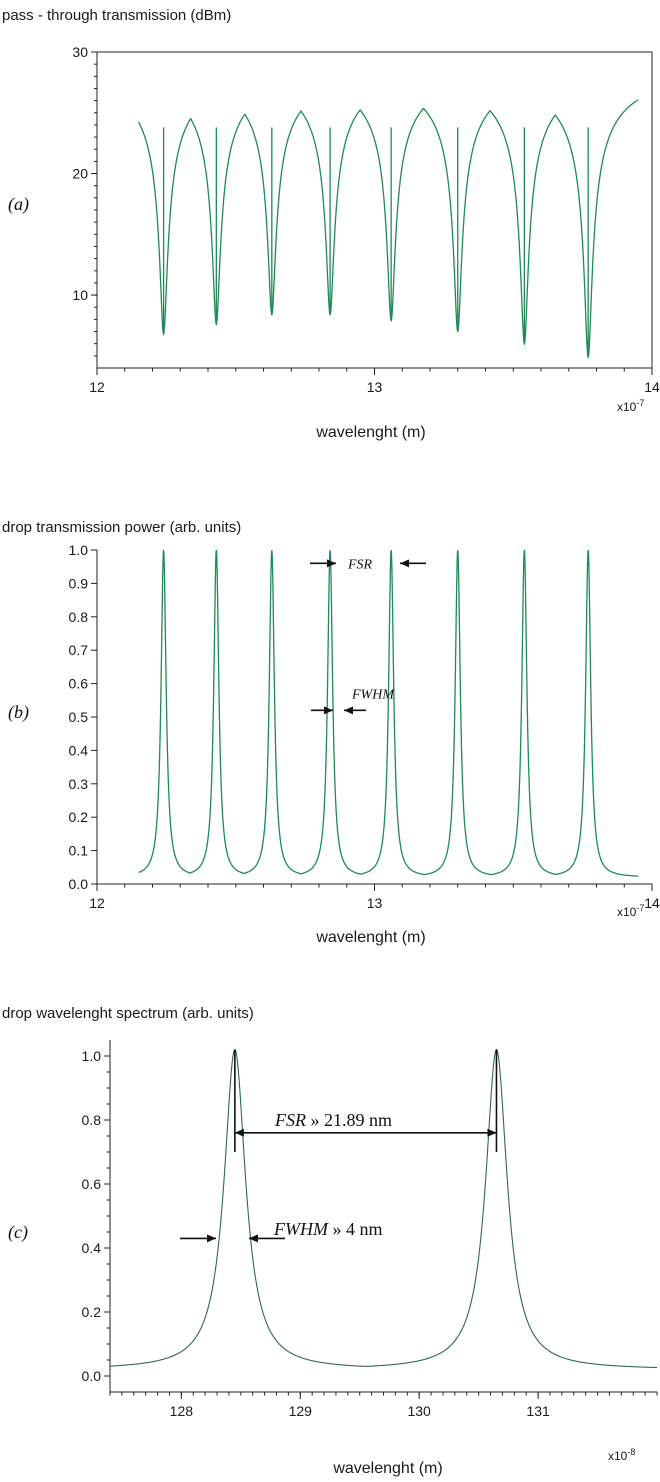 This screenshot has height=1482, width=660. I want to click on panel-a-data, so click(388, 229).